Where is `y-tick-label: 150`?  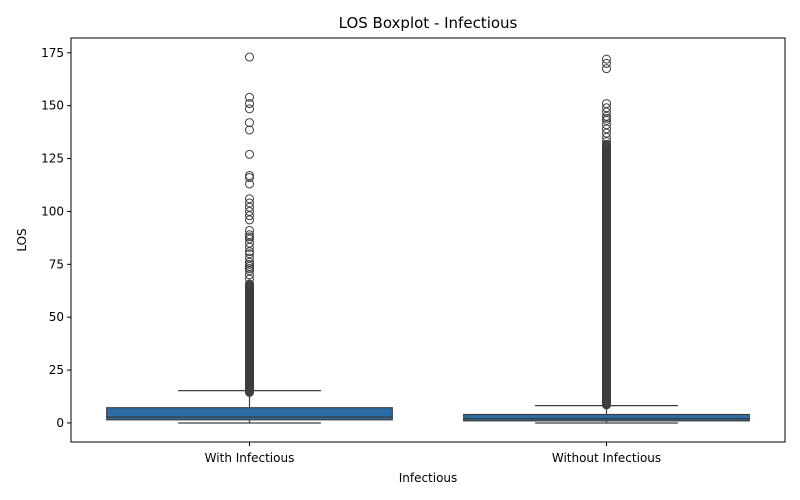 y-tick-label: 150 is located at coordinates (52, 106).